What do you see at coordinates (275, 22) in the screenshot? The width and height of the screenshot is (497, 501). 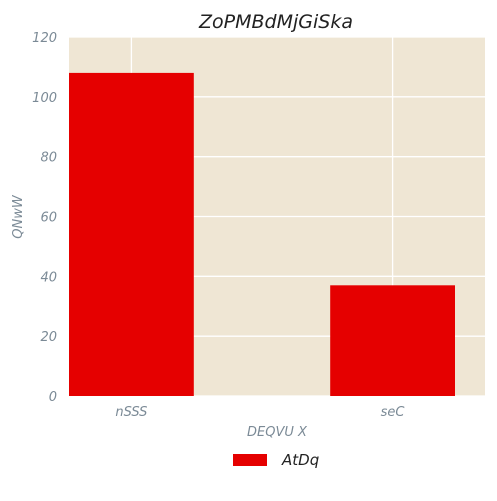 I see `chart-title: ZoPMBdMjGiSka` at bounding box center [275, 22].